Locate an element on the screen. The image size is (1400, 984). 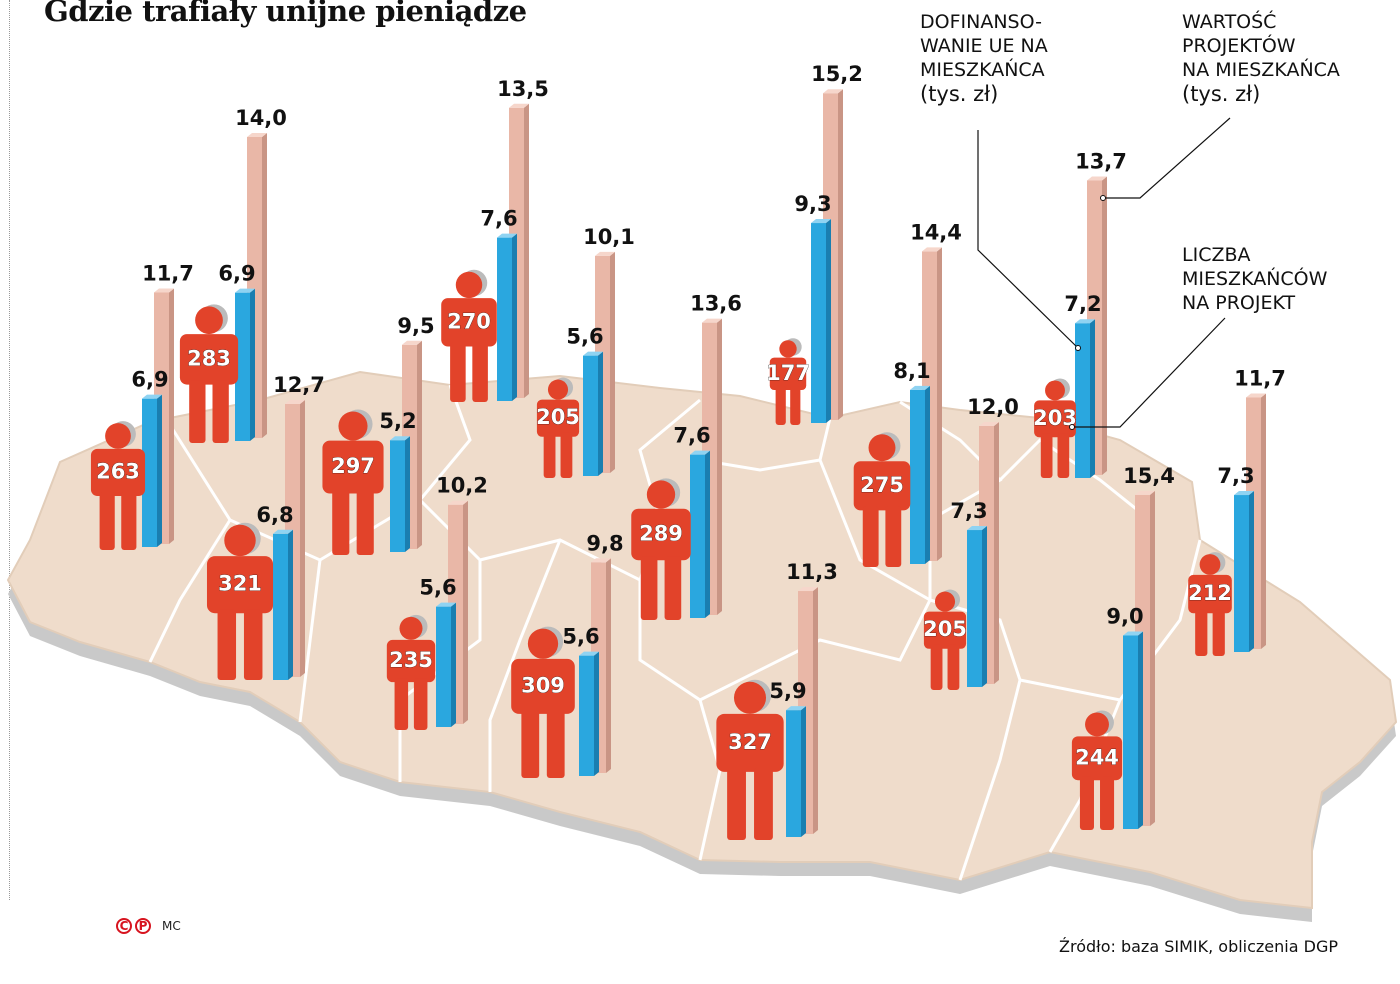
legend-eu-funding-label: DOFINANSO- WANIE UE NA MIESZKAŃCA is located at coordinates (984, 46).